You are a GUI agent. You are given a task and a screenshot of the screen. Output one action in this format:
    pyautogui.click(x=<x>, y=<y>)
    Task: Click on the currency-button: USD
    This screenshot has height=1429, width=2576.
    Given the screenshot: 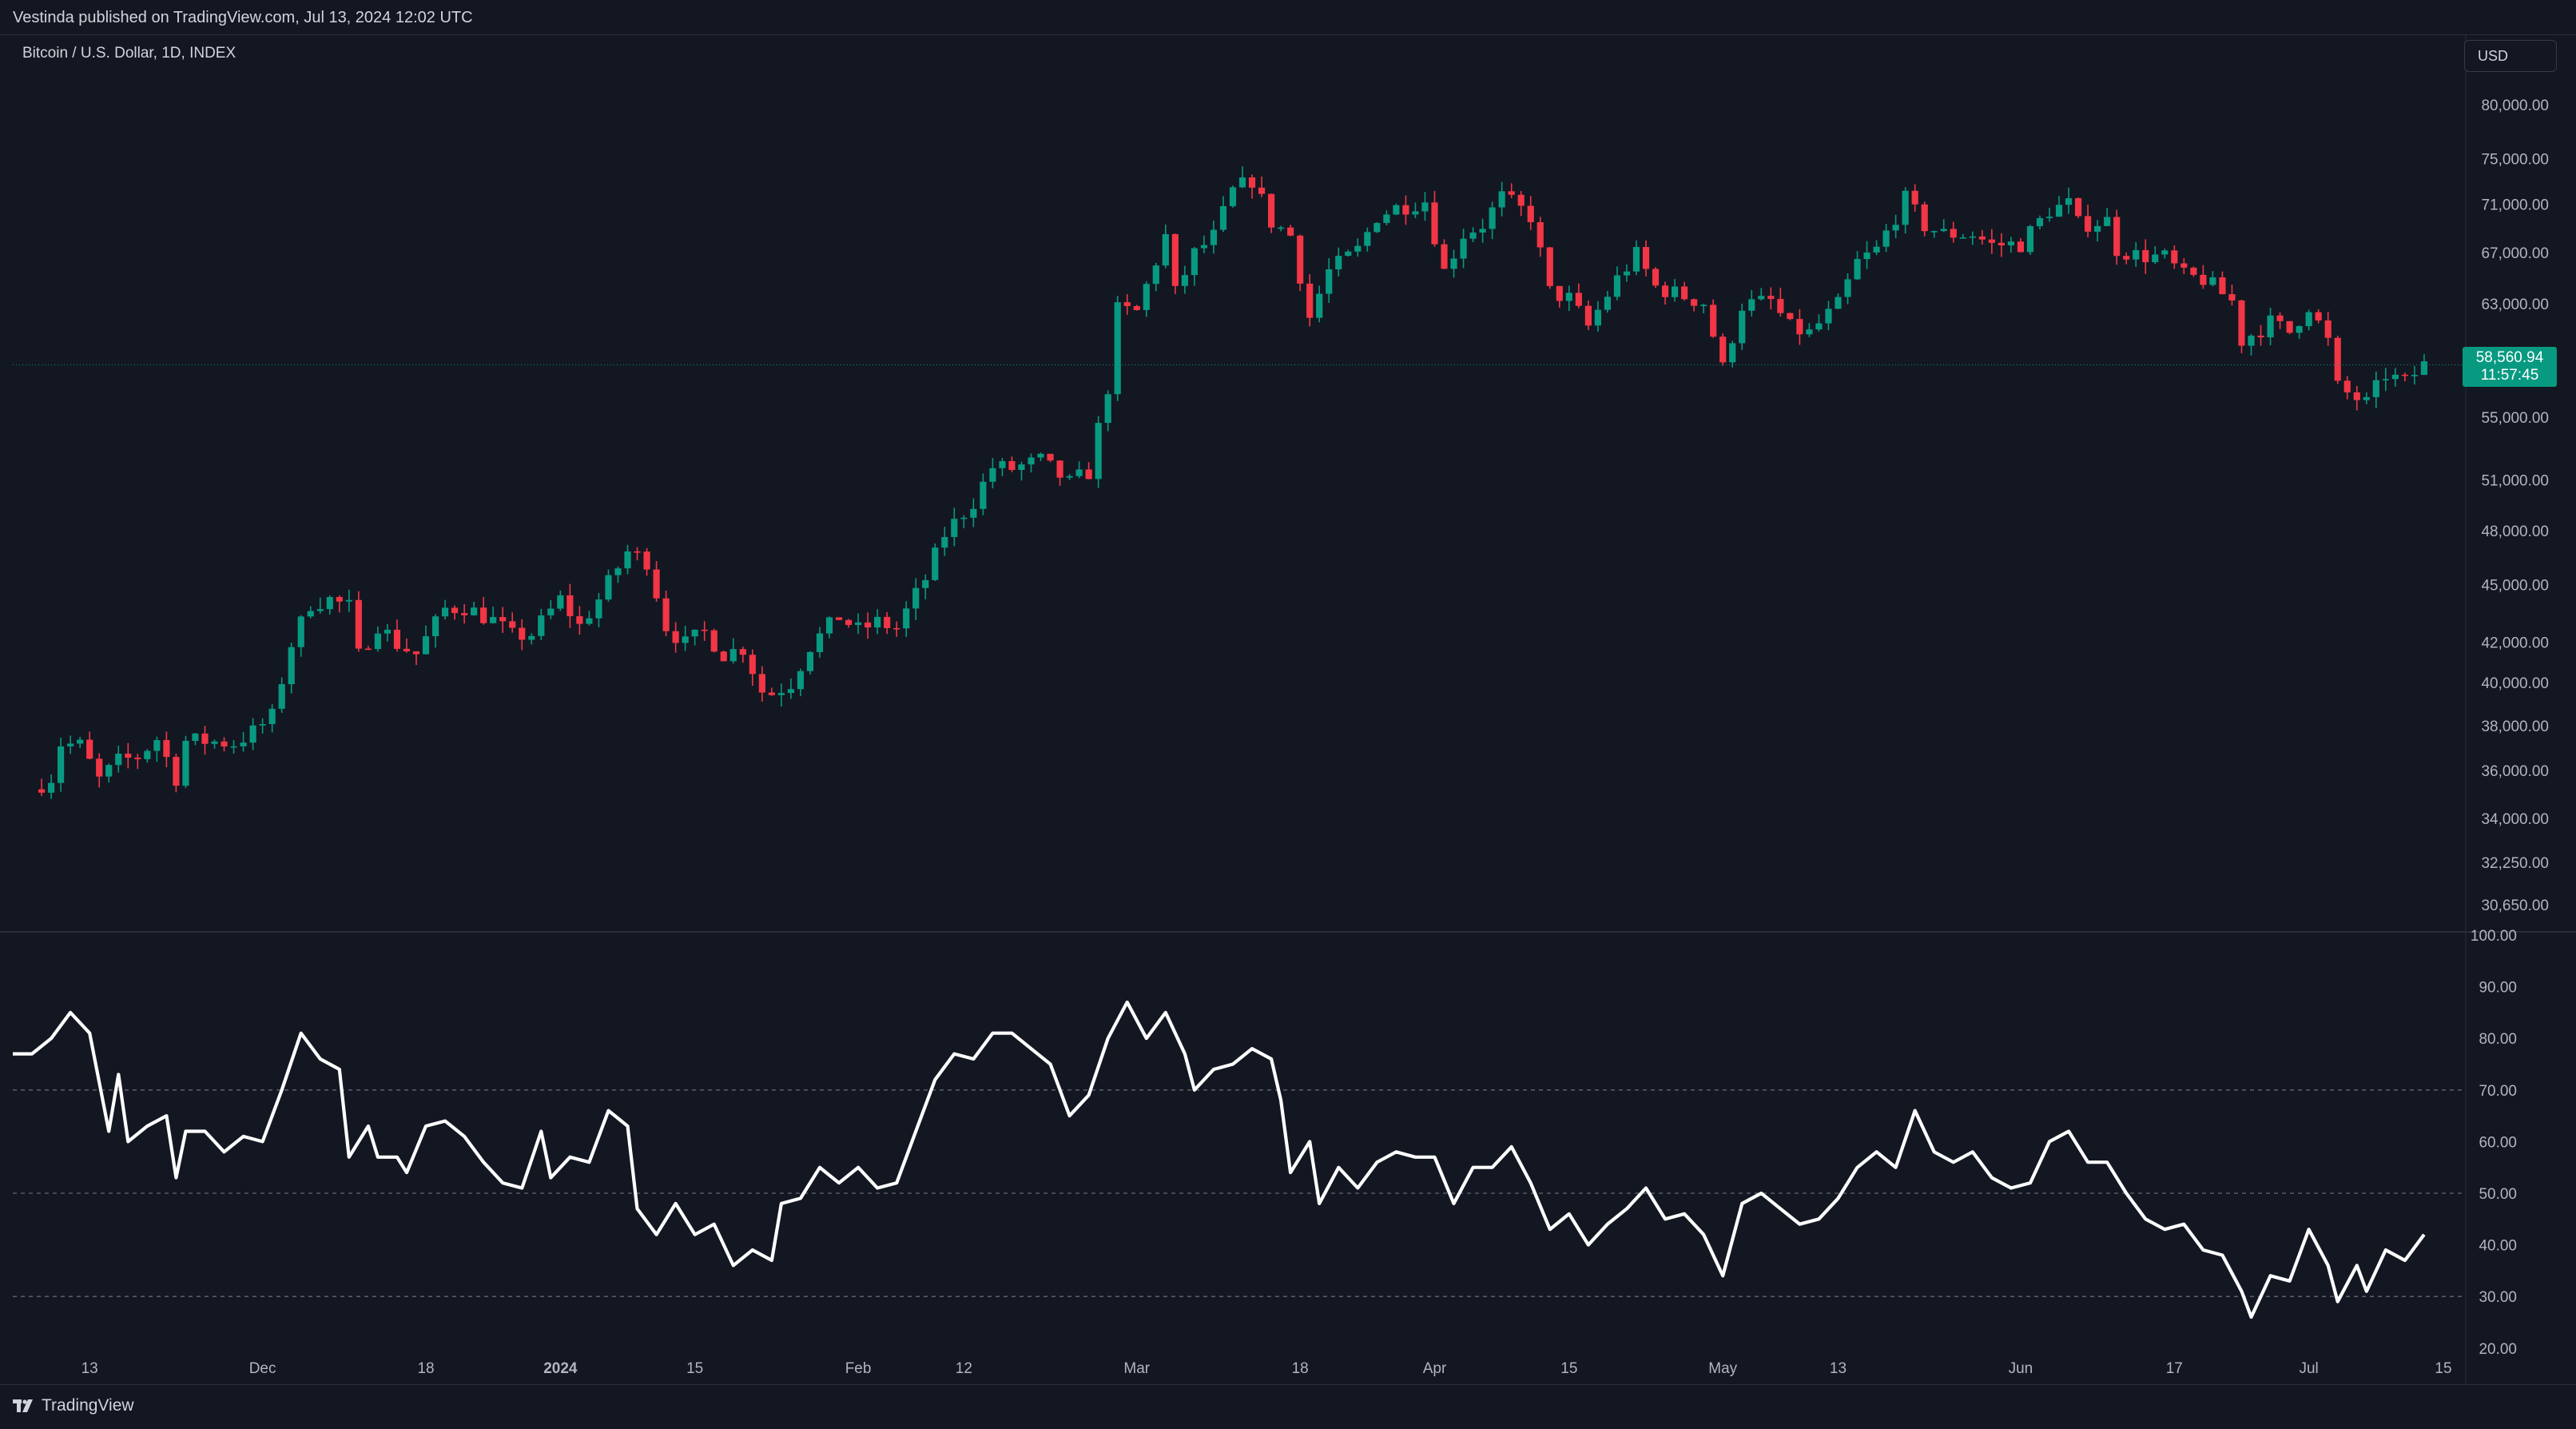 What is the action you would take?
    pyautogui.click(x=2510, y=56)
    